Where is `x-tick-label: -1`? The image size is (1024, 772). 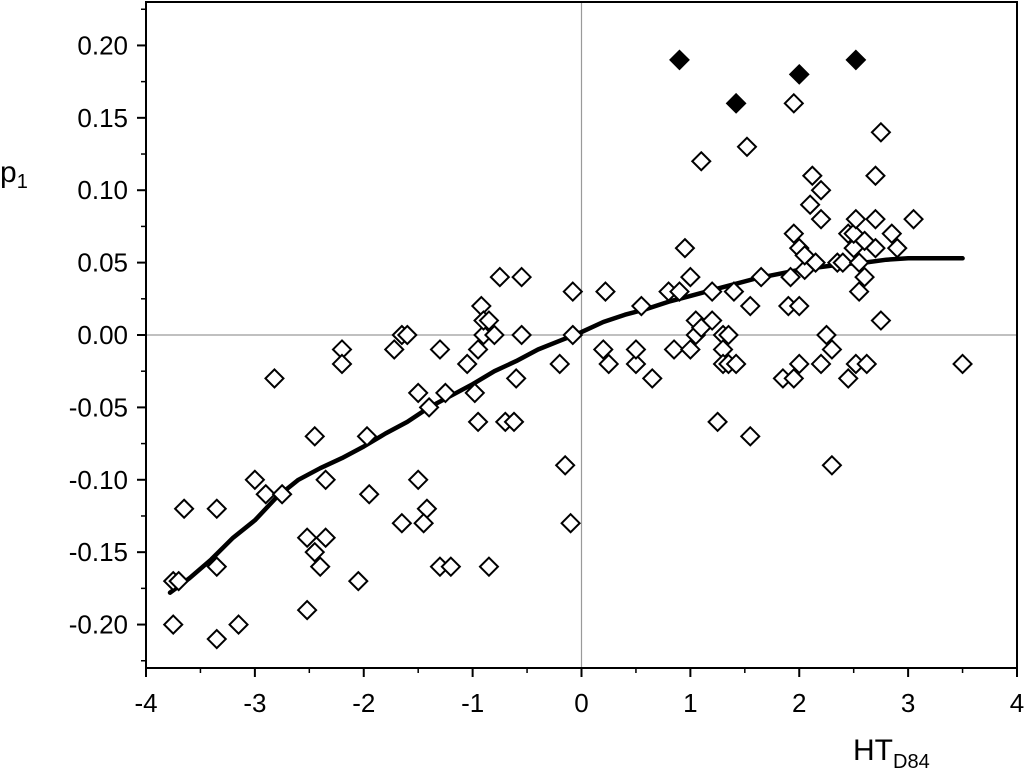 x-tick-label: -1 is located at coordinates (472, 703).